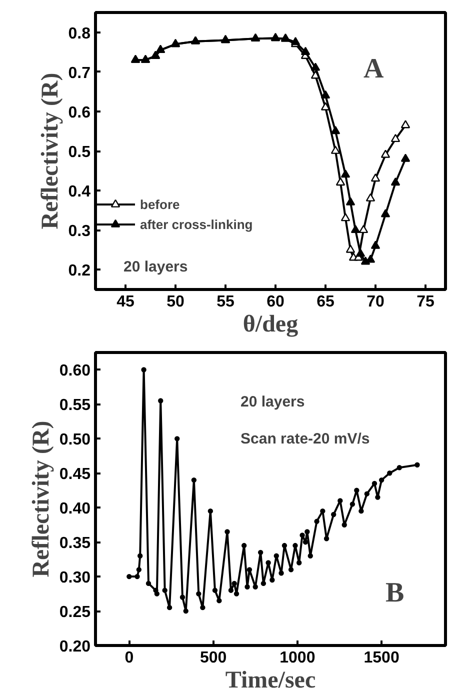  What do you see at coordinates (79, 192) in the screenshot?
I see `y-tick-label: 0.4` at bounding box center [79, 192].